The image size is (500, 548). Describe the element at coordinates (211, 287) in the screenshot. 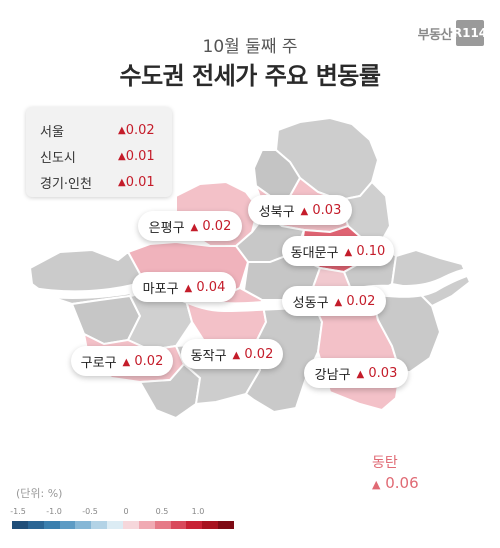

I see `district-value: 0.04` at that location.